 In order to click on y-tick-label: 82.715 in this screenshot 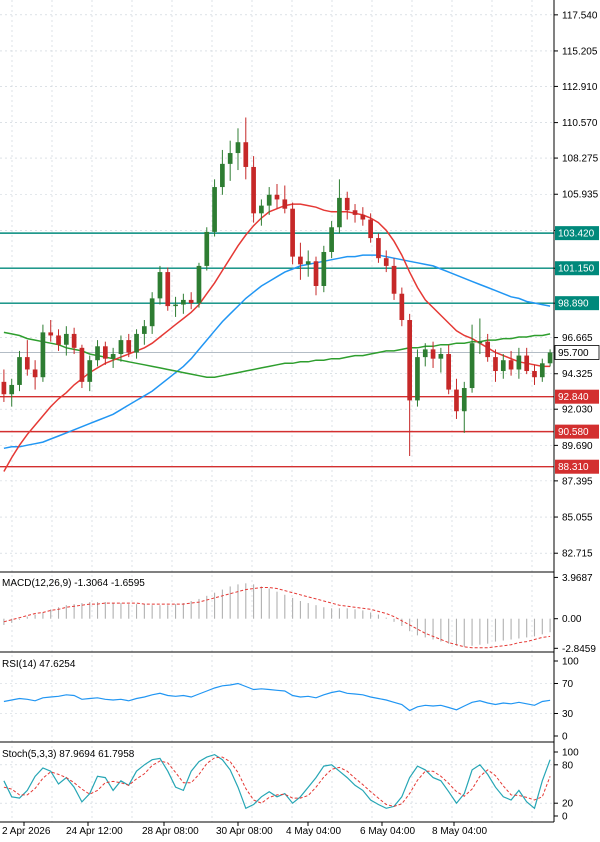, I will do `click(577, 554)`.